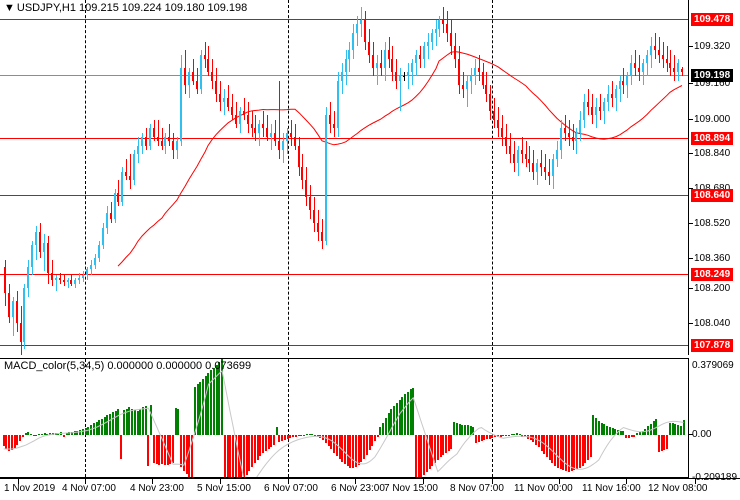 The image size is (740, 500). Describe the element at coordinates (291, 488) in the screenshot. I see `time-axis-label: 6 Nov 07:00` at that location.